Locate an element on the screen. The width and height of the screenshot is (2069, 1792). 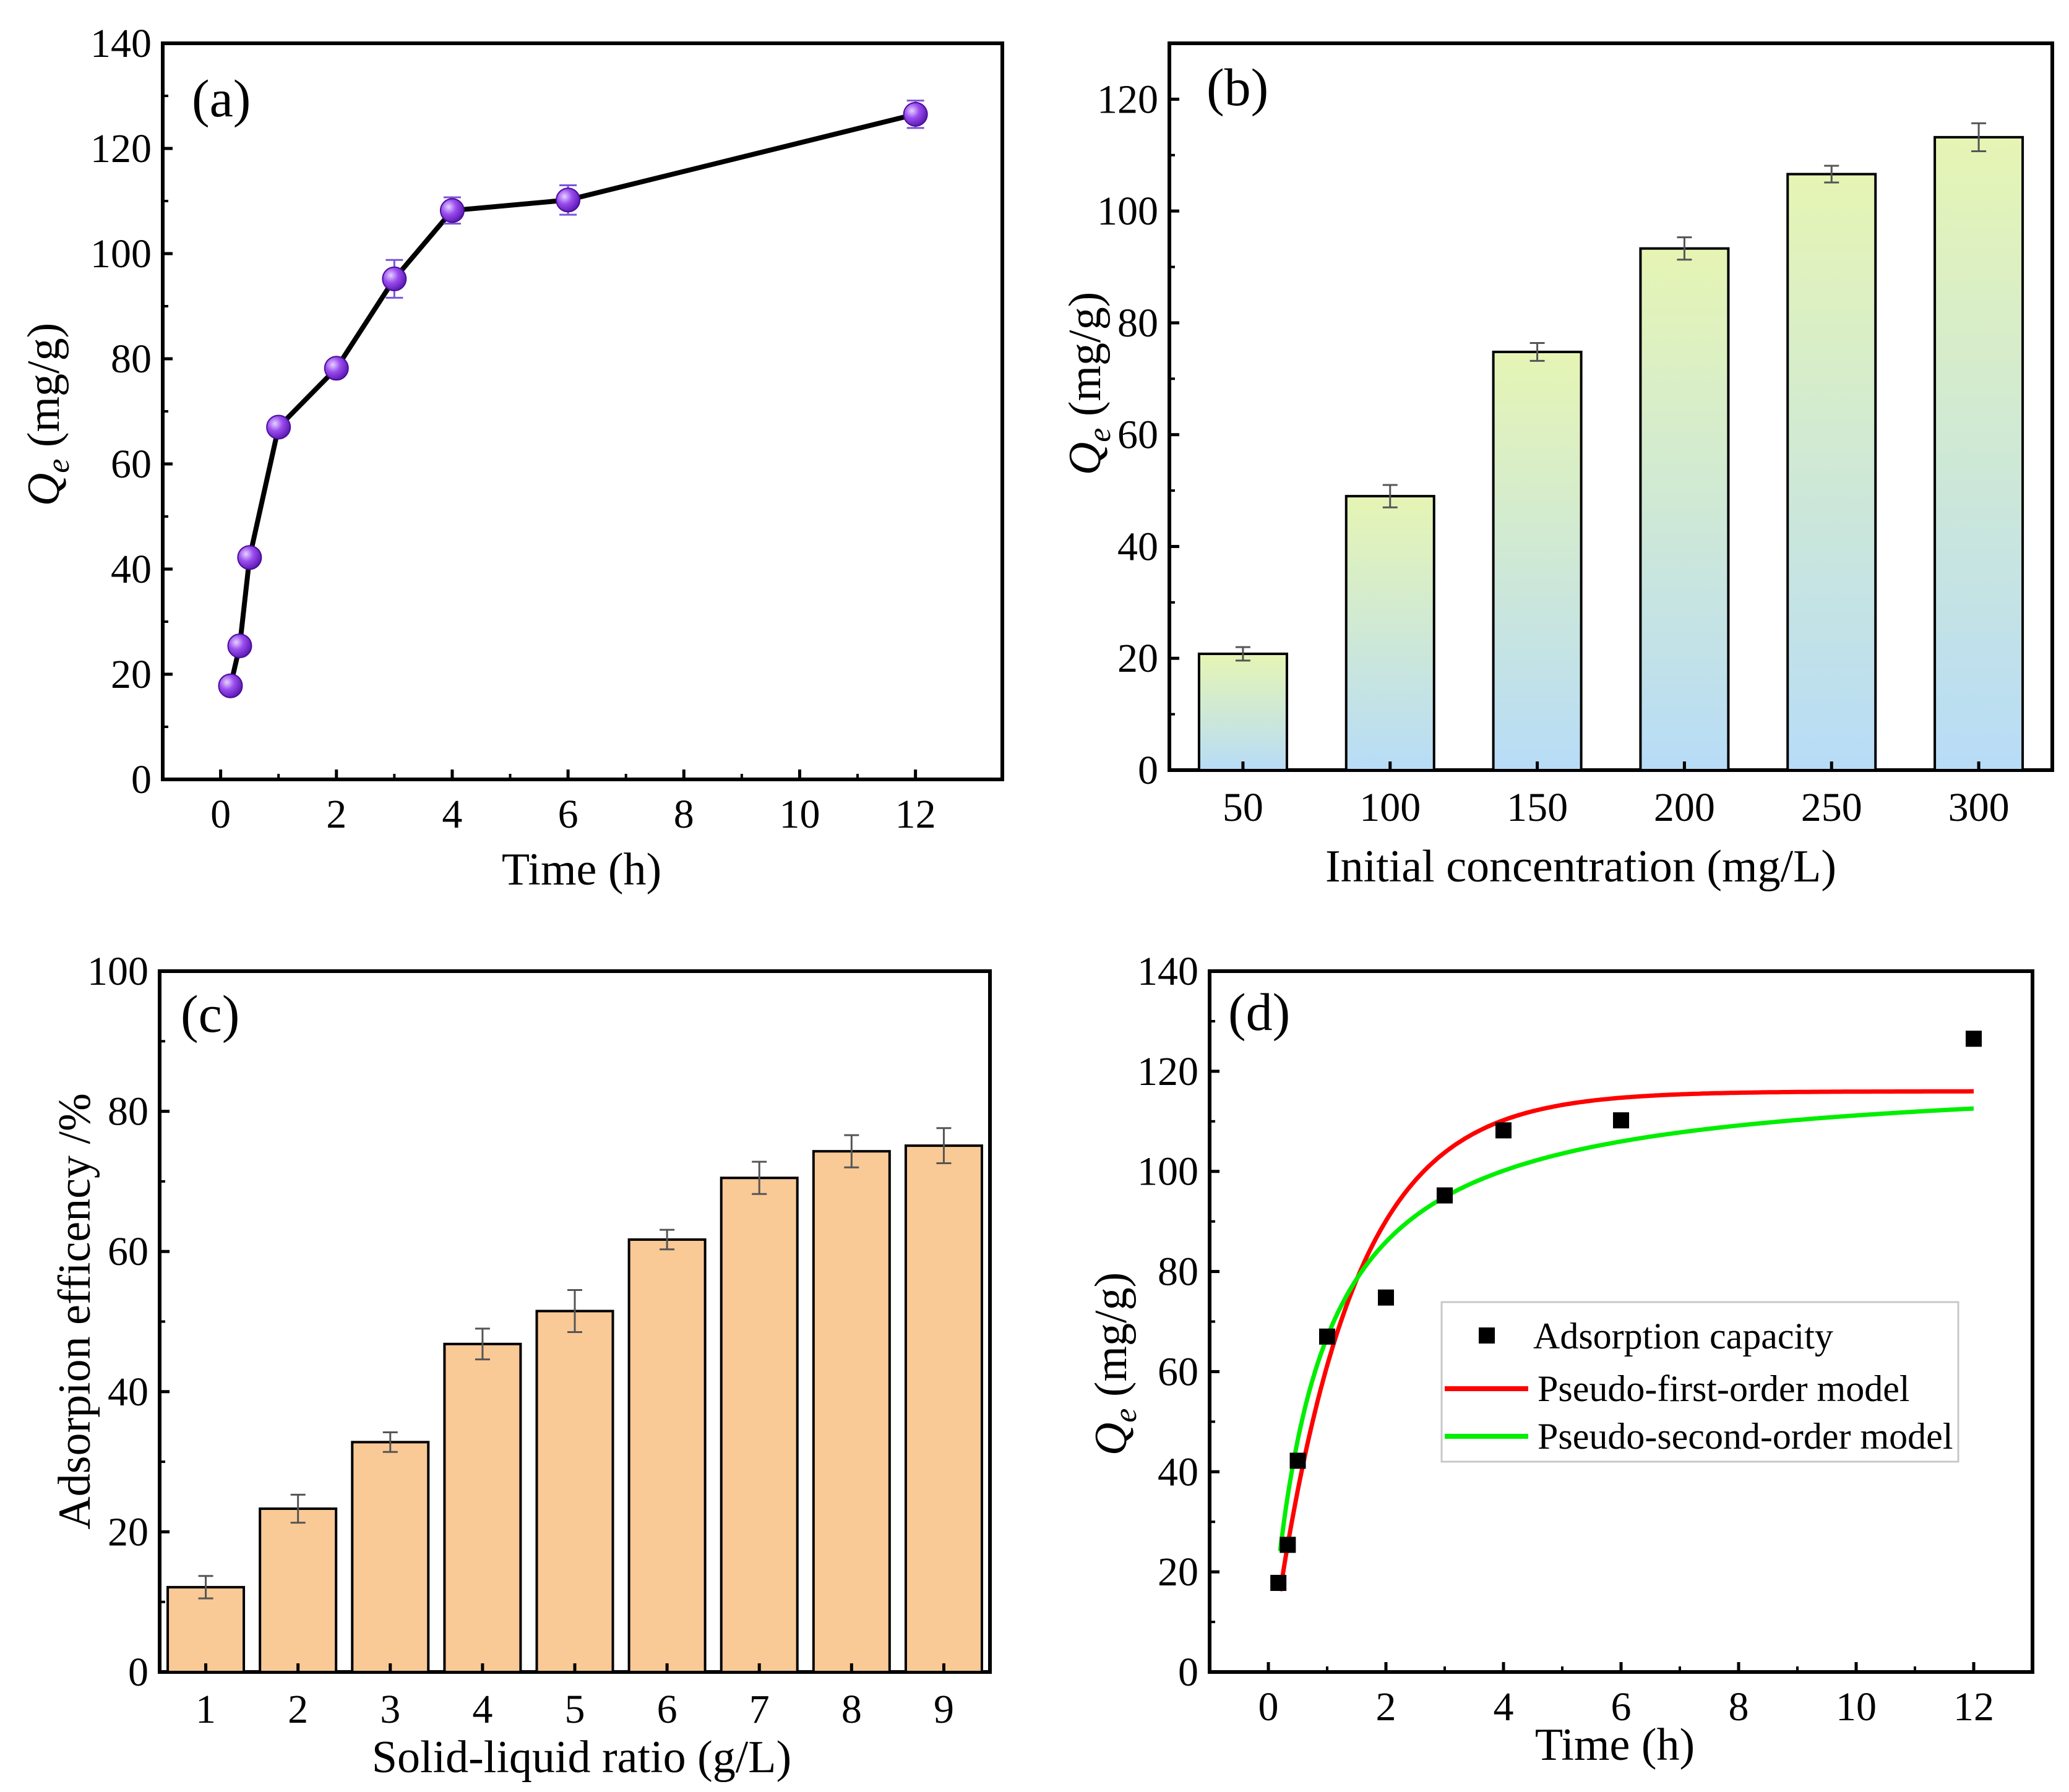
panel-d-y-tick-label: 20 is located at coordinates (1178, 1573).